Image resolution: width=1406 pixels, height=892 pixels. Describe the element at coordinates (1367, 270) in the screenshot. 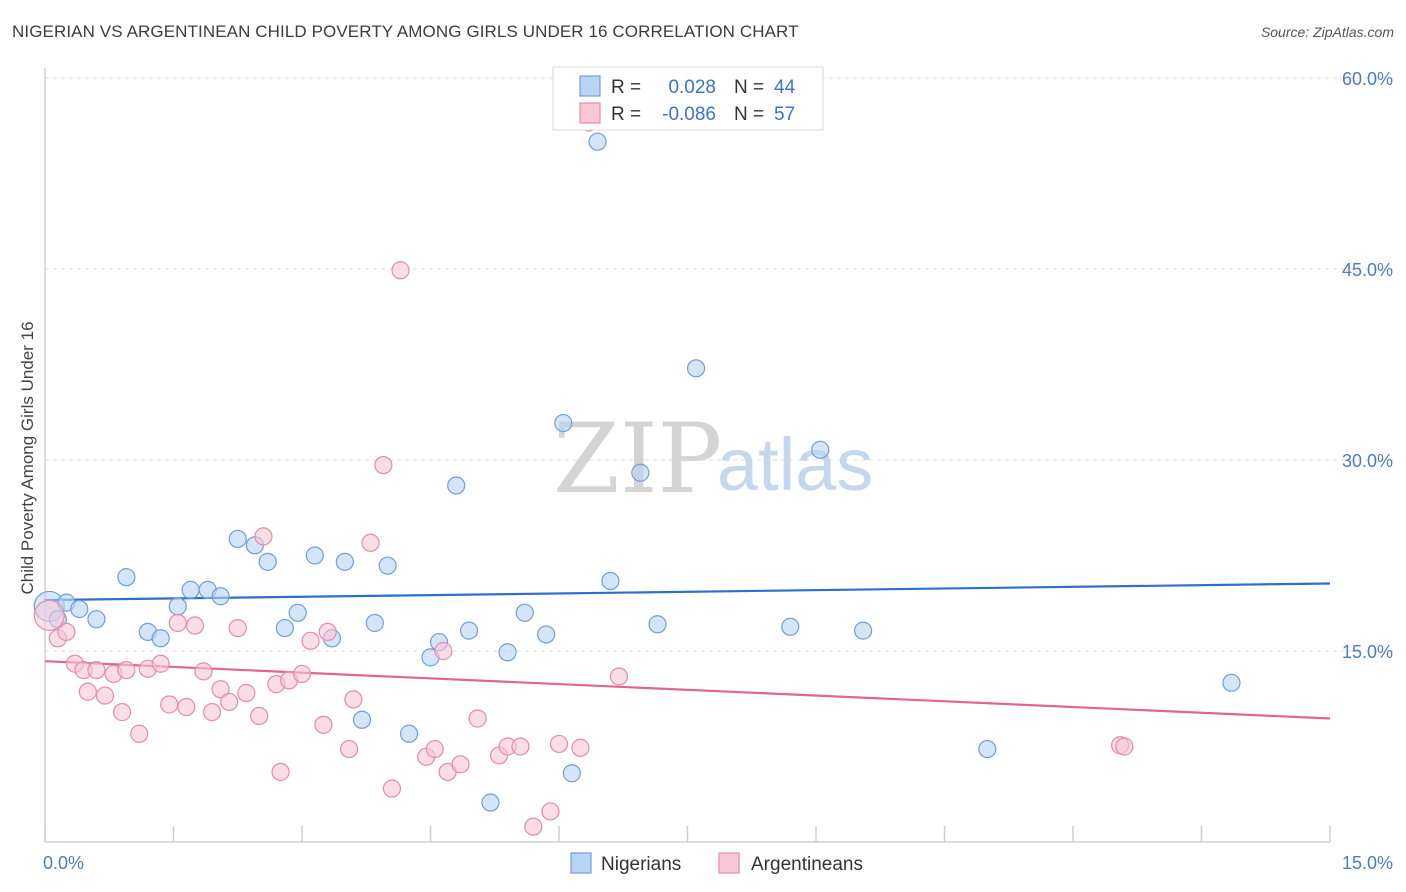

I see `y-tick-label: 45.0%` at that location.